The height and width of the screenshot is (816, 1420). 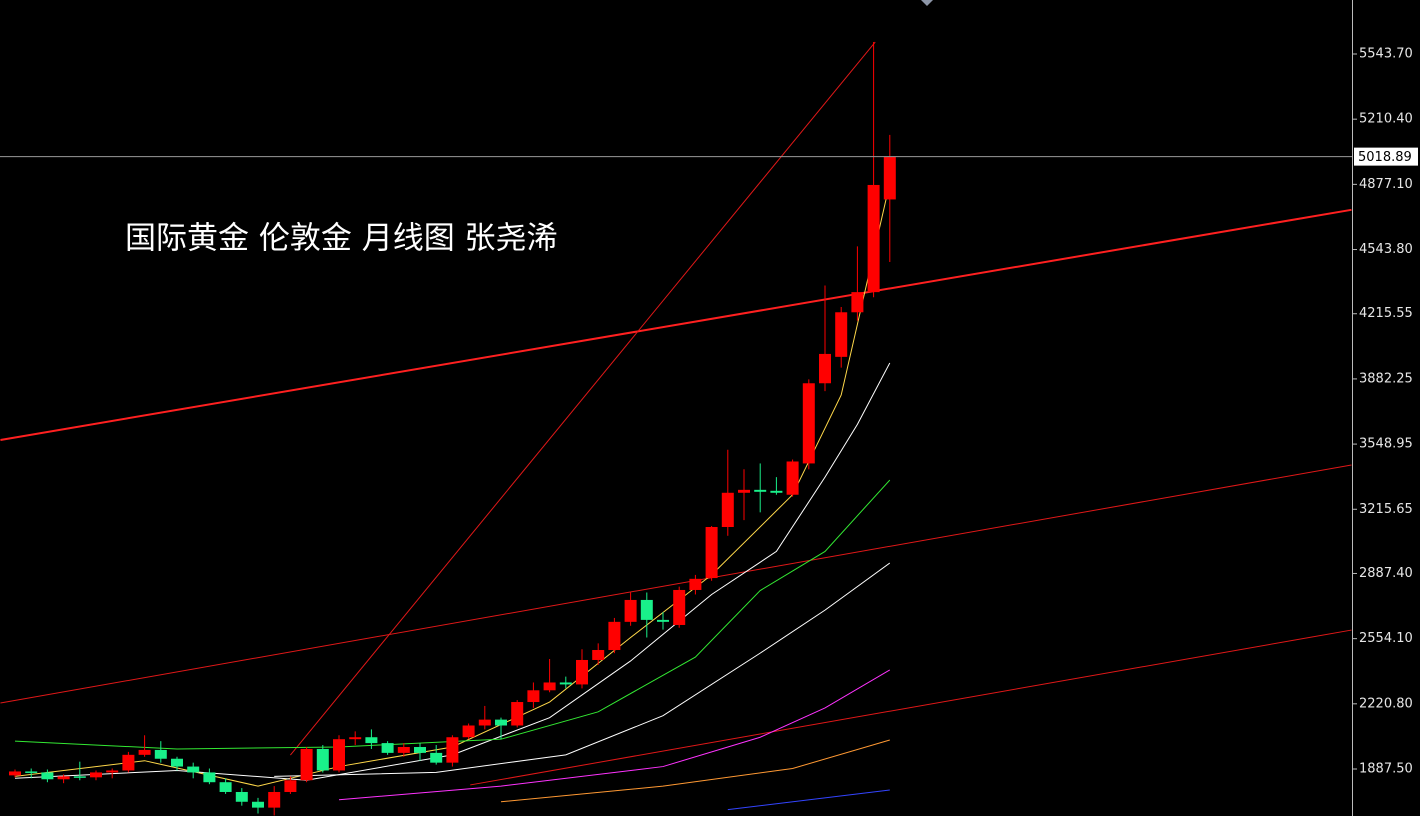 I want to click on last-price-label: 5018.89, so click(x=1385, y=157).